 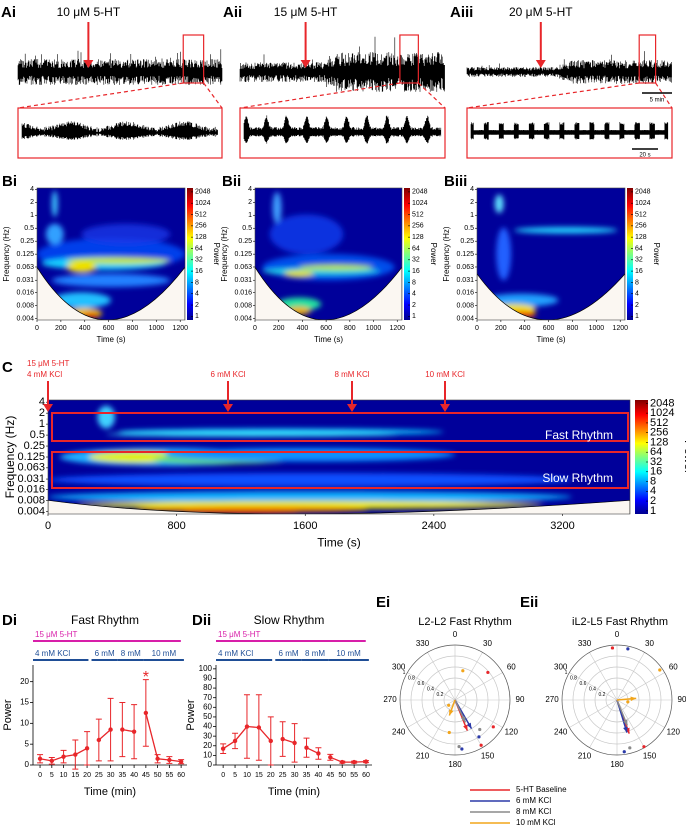 I want to click on y-tick-label: 100, so click(x=206, y=668).